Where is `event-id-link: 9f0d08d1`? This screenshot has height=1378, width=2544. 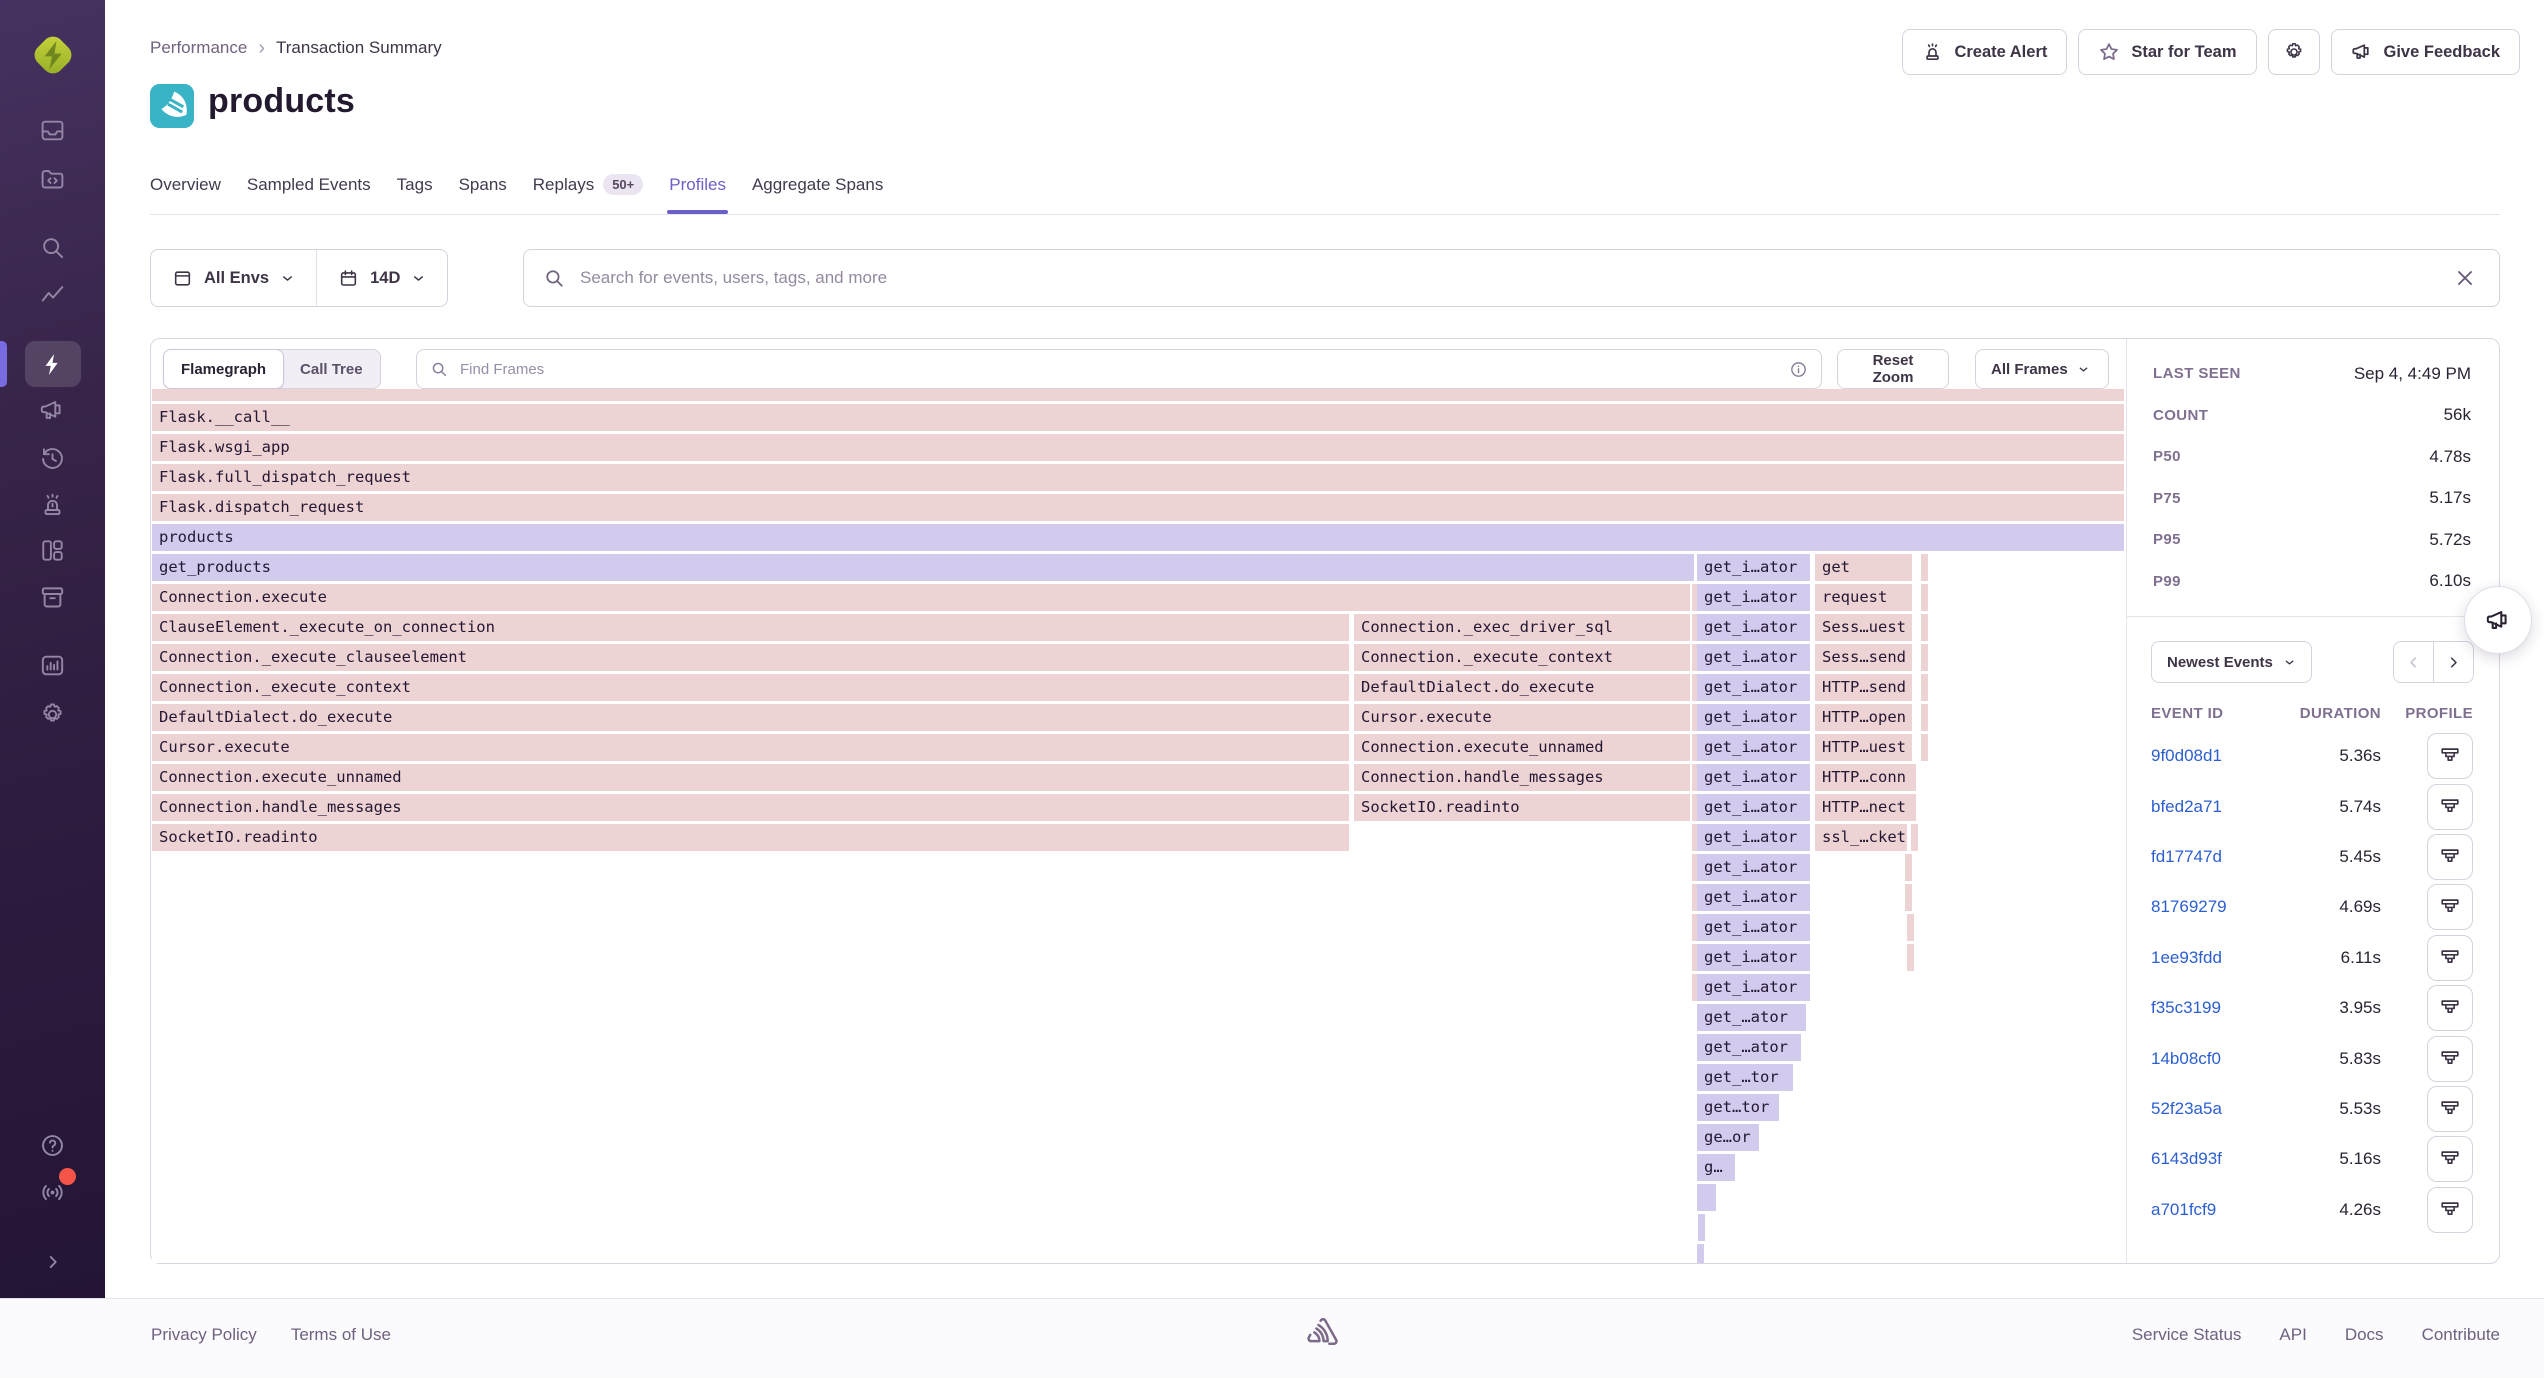
event-id-link: 9f0d08d1 is located at coordinates (2186, 756).